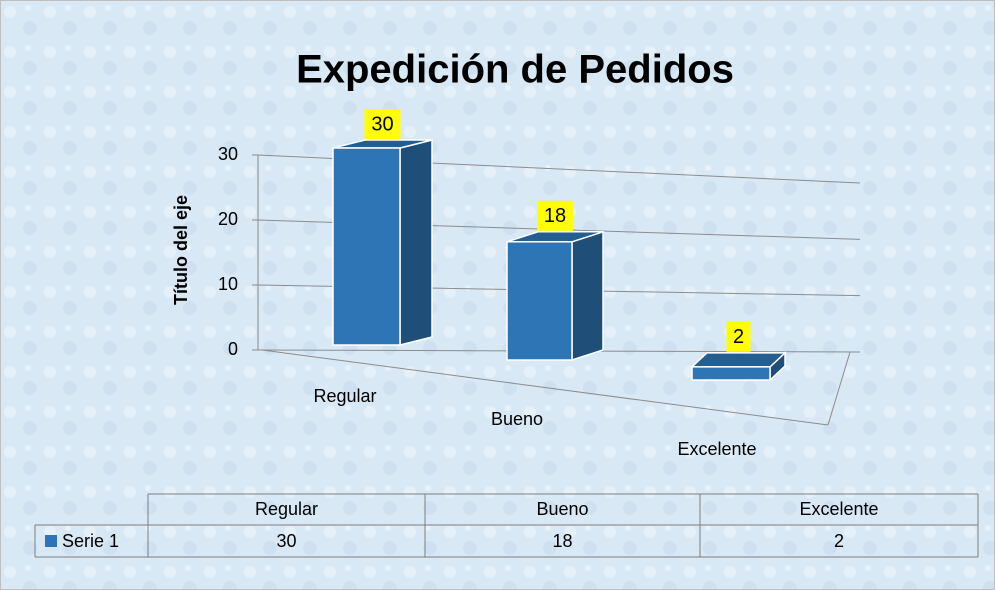  What do you see at coordinates (738, 360) in the screenshot?
I see `bar-top` at bounding box center [738, 360].